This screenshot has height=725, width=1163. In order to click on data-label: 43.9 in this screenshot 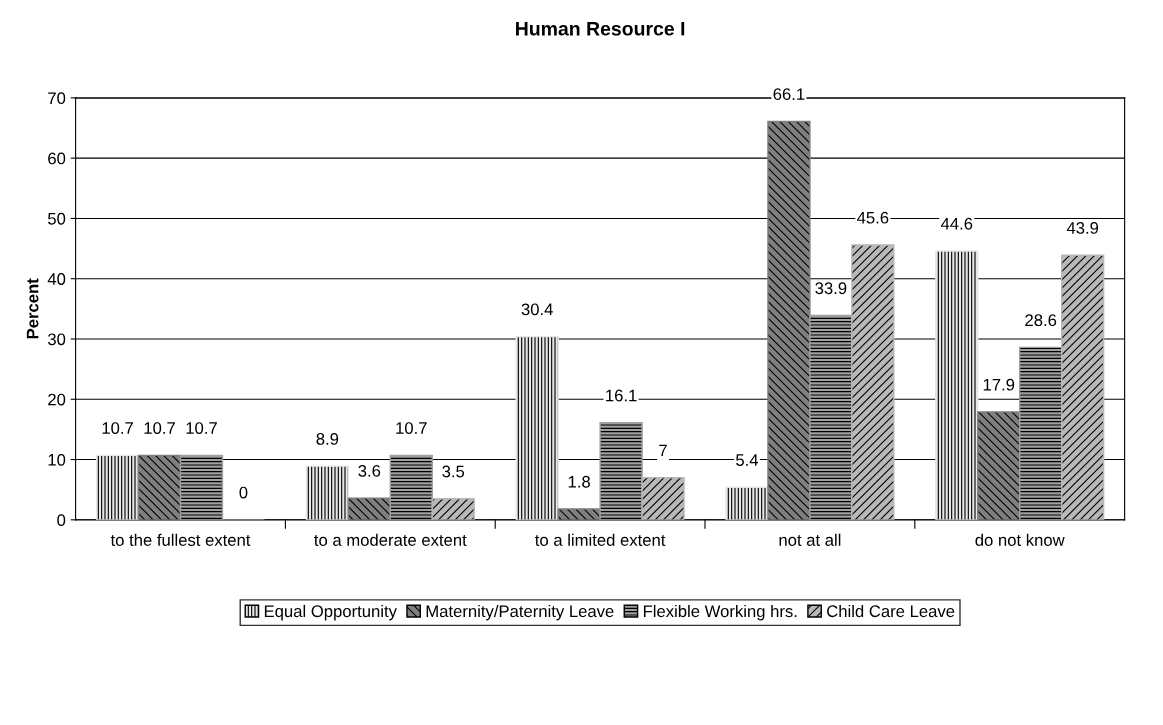, I will do `click(1082, 228)`.